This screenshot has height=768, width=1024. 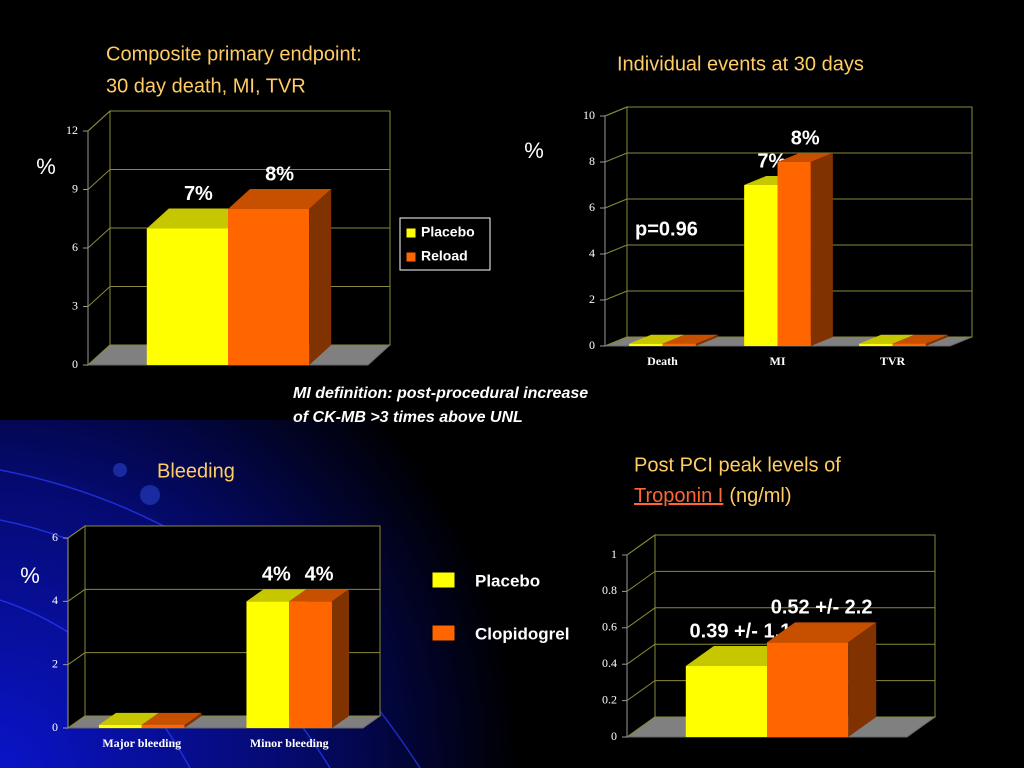 I want to click on x-tick-label: TVR, so click(x=893, y=361).